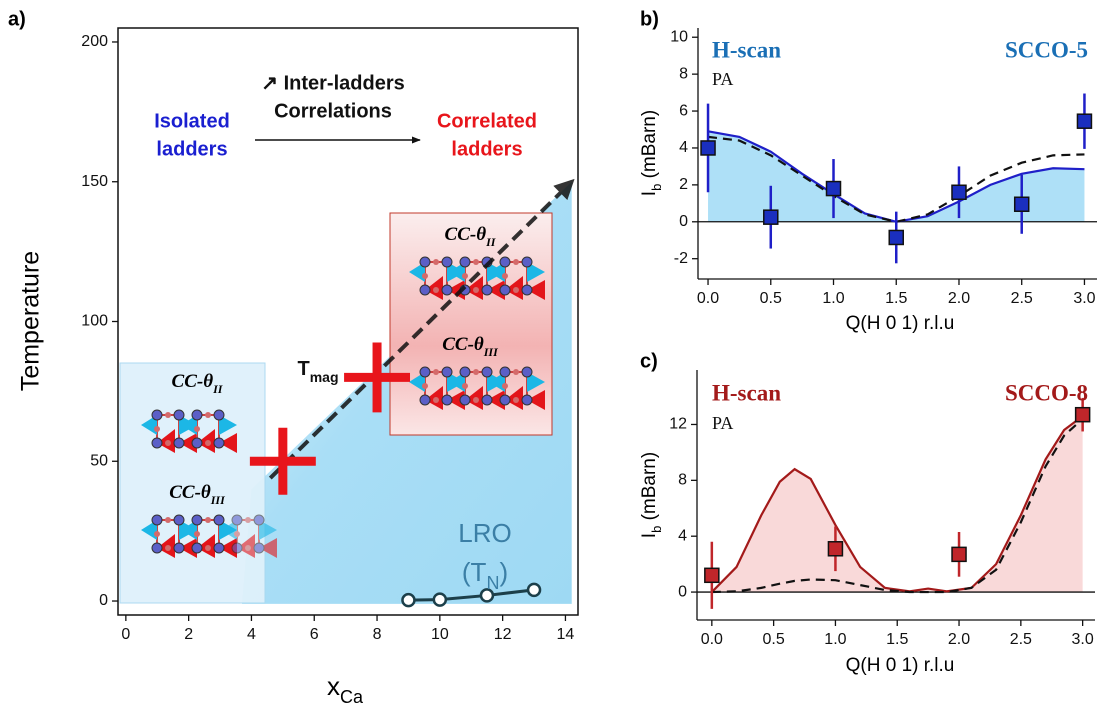  What do you see at coordinates (332, 83) in the screenshot?
I see `annotation: ↗ Inter-ladders` at bounding box center [332, 83].